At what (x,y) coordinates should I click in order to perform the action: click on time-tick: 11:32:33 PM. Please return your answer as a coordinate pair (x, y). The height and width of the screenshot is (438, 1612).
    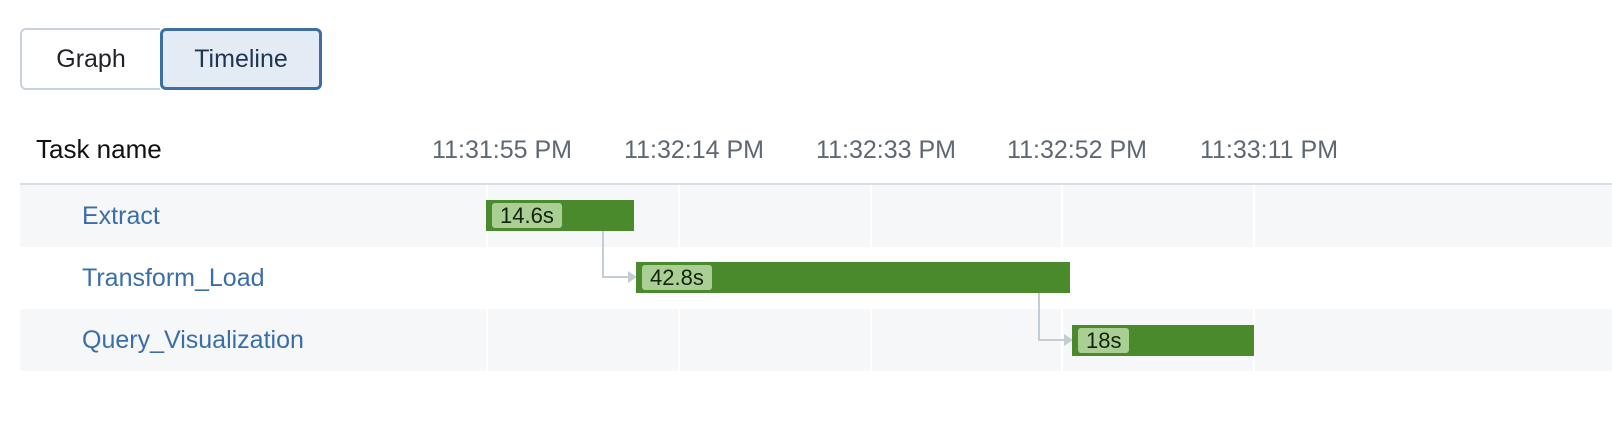
    Looking at the image, I should click on (886, 150).